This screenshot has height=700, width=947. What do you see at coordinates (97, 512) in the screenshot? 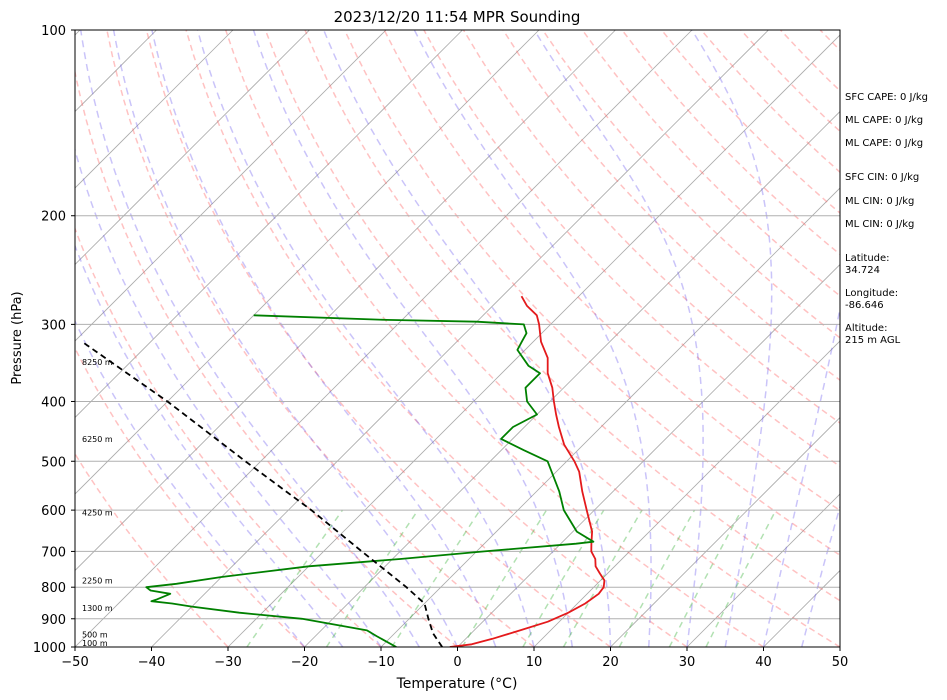
I see `height-label: 4250 m` at bounding box center [97, 512].